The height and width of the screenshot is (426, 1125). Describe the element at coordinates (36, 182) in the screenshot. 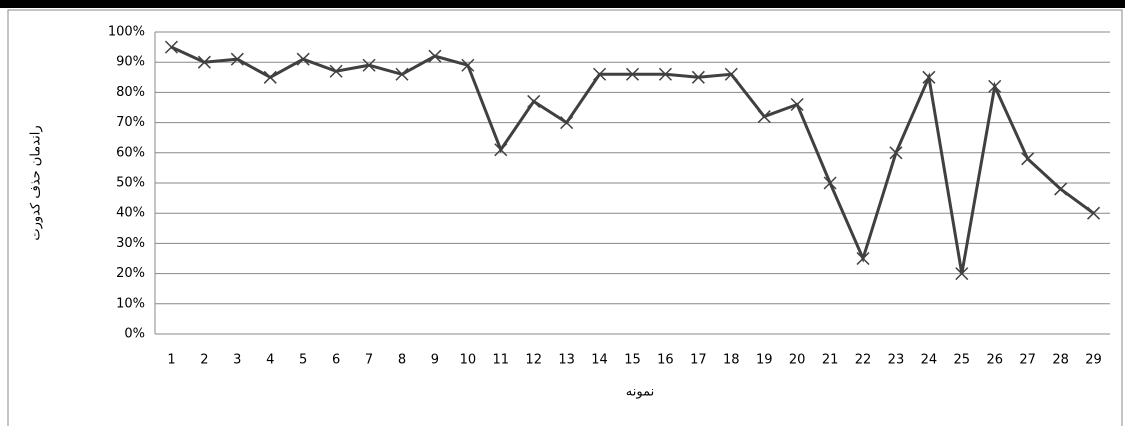

I see `y-axis-label: راندمان حذف کدورت` at that location.